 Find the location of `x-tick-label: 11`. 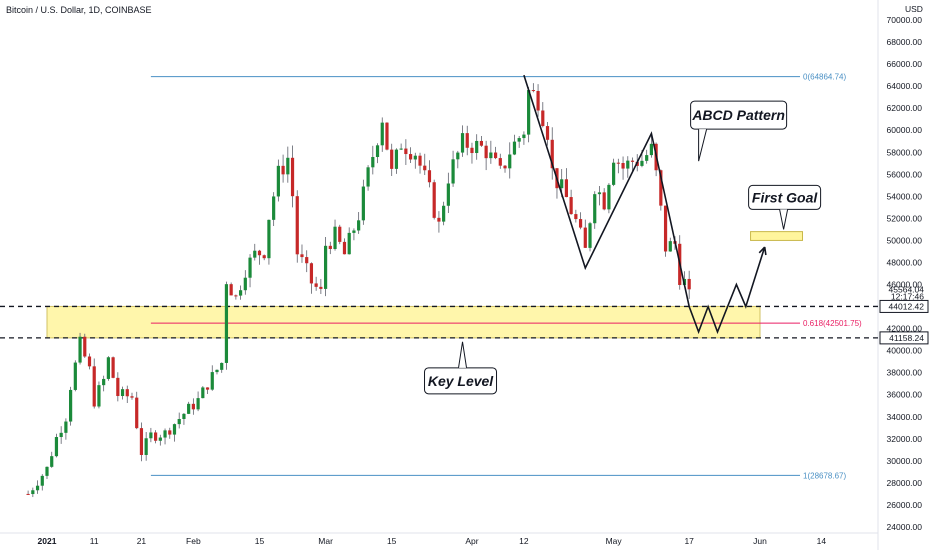

x-tick-label: 11 is located at coordinates (94, 541).